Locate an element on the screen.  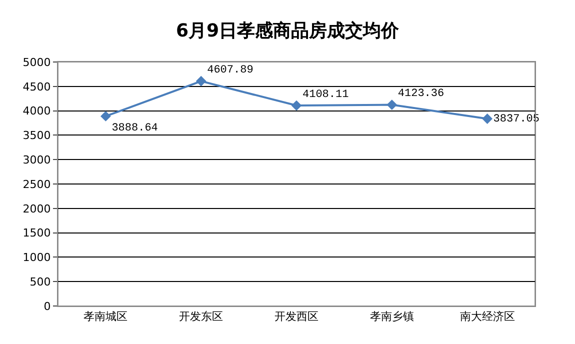
y-tick-label: 500 is located at coordinates (40, 281).